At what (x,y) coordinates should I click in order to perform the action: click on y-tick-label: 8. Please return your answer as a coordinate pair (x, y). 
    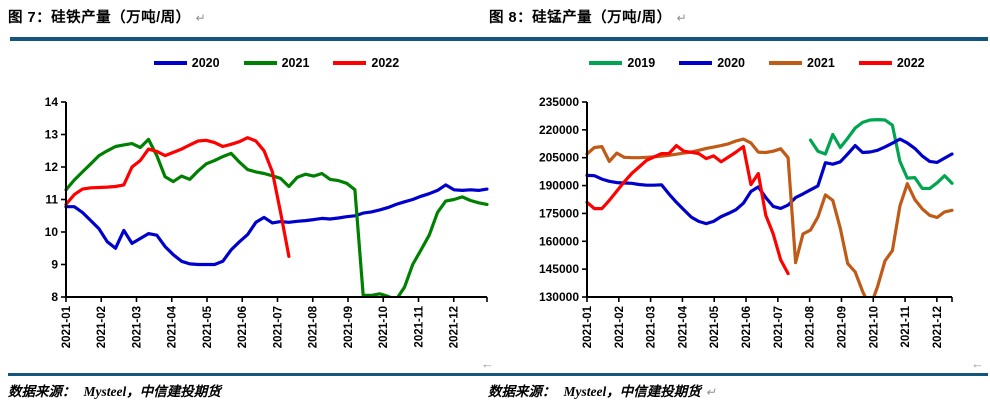
    Looking at the image, I should click on (54, 297).